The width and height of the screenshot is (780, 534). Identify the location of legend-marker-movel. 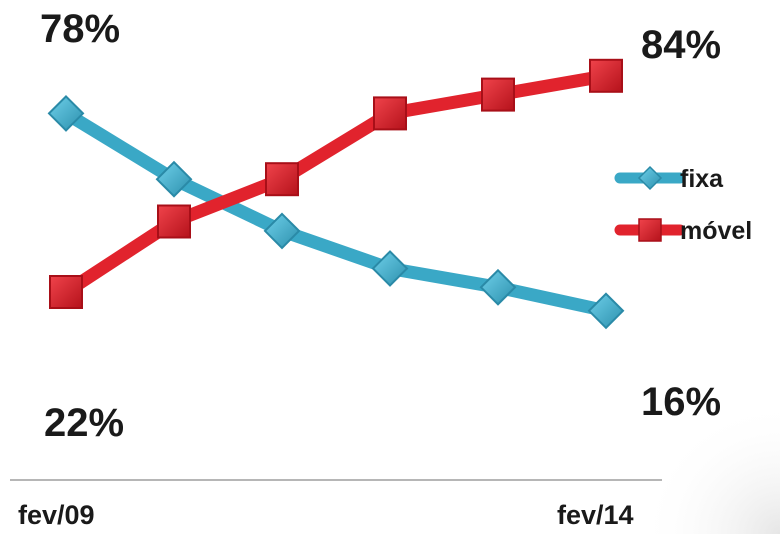
(650, 230).